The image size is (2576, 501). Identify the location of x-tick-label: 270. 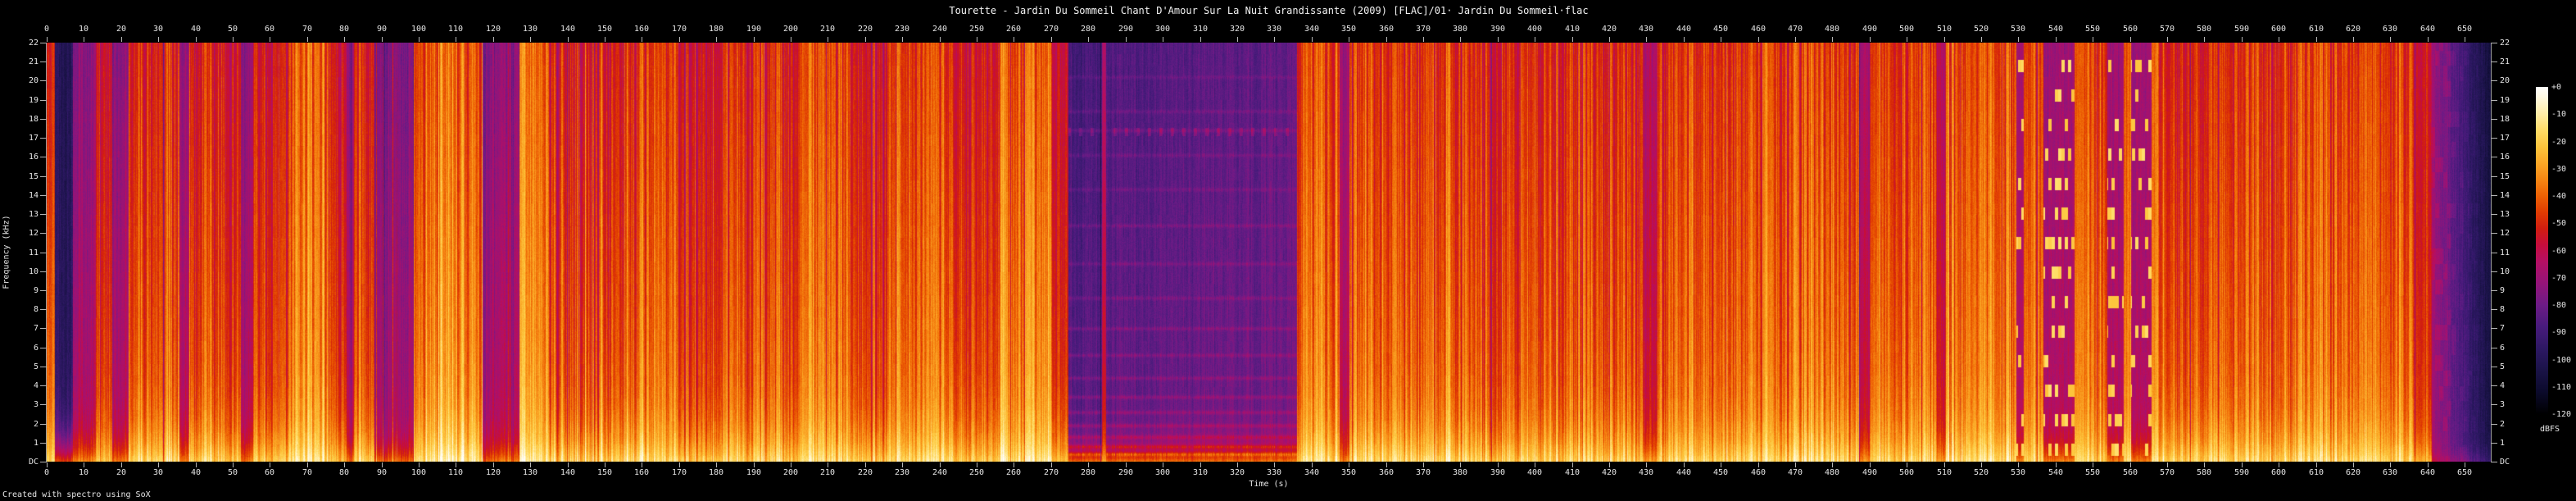
(1051, 29).